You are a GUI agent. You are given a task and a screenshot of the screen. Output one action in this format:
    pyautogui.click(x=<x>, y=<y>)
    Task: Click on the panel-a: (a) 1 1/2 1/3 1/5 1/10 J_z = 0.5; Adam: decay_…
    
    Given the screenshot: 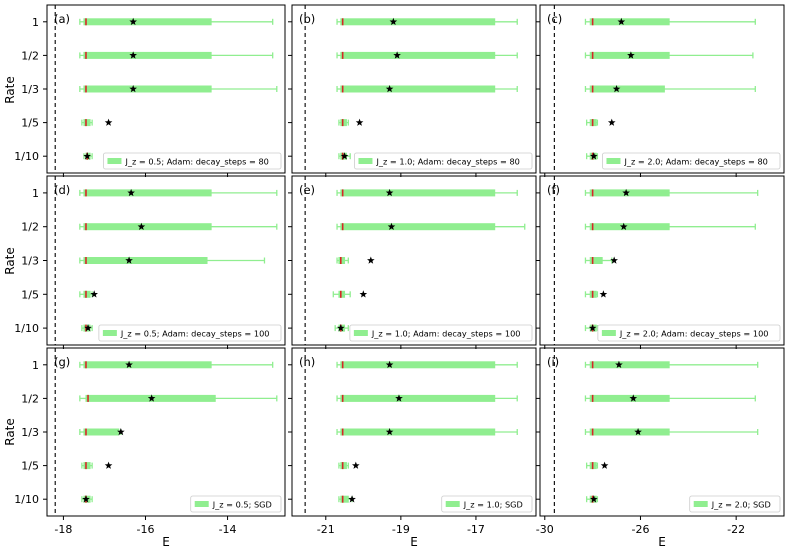 What is the action you would take?
    pyautogui.click(x=150, y=90)
    